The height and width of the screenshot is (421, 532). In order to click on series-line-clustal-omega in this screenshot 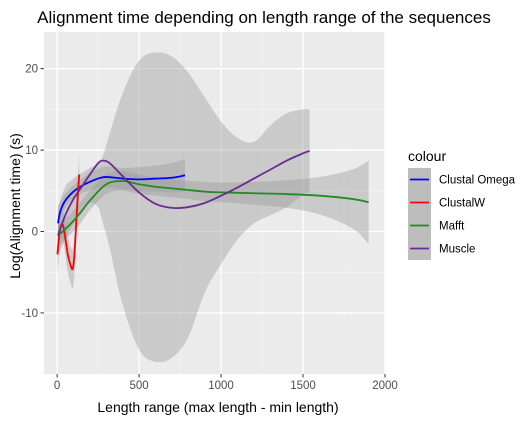, I will do `click(121, 199)`.